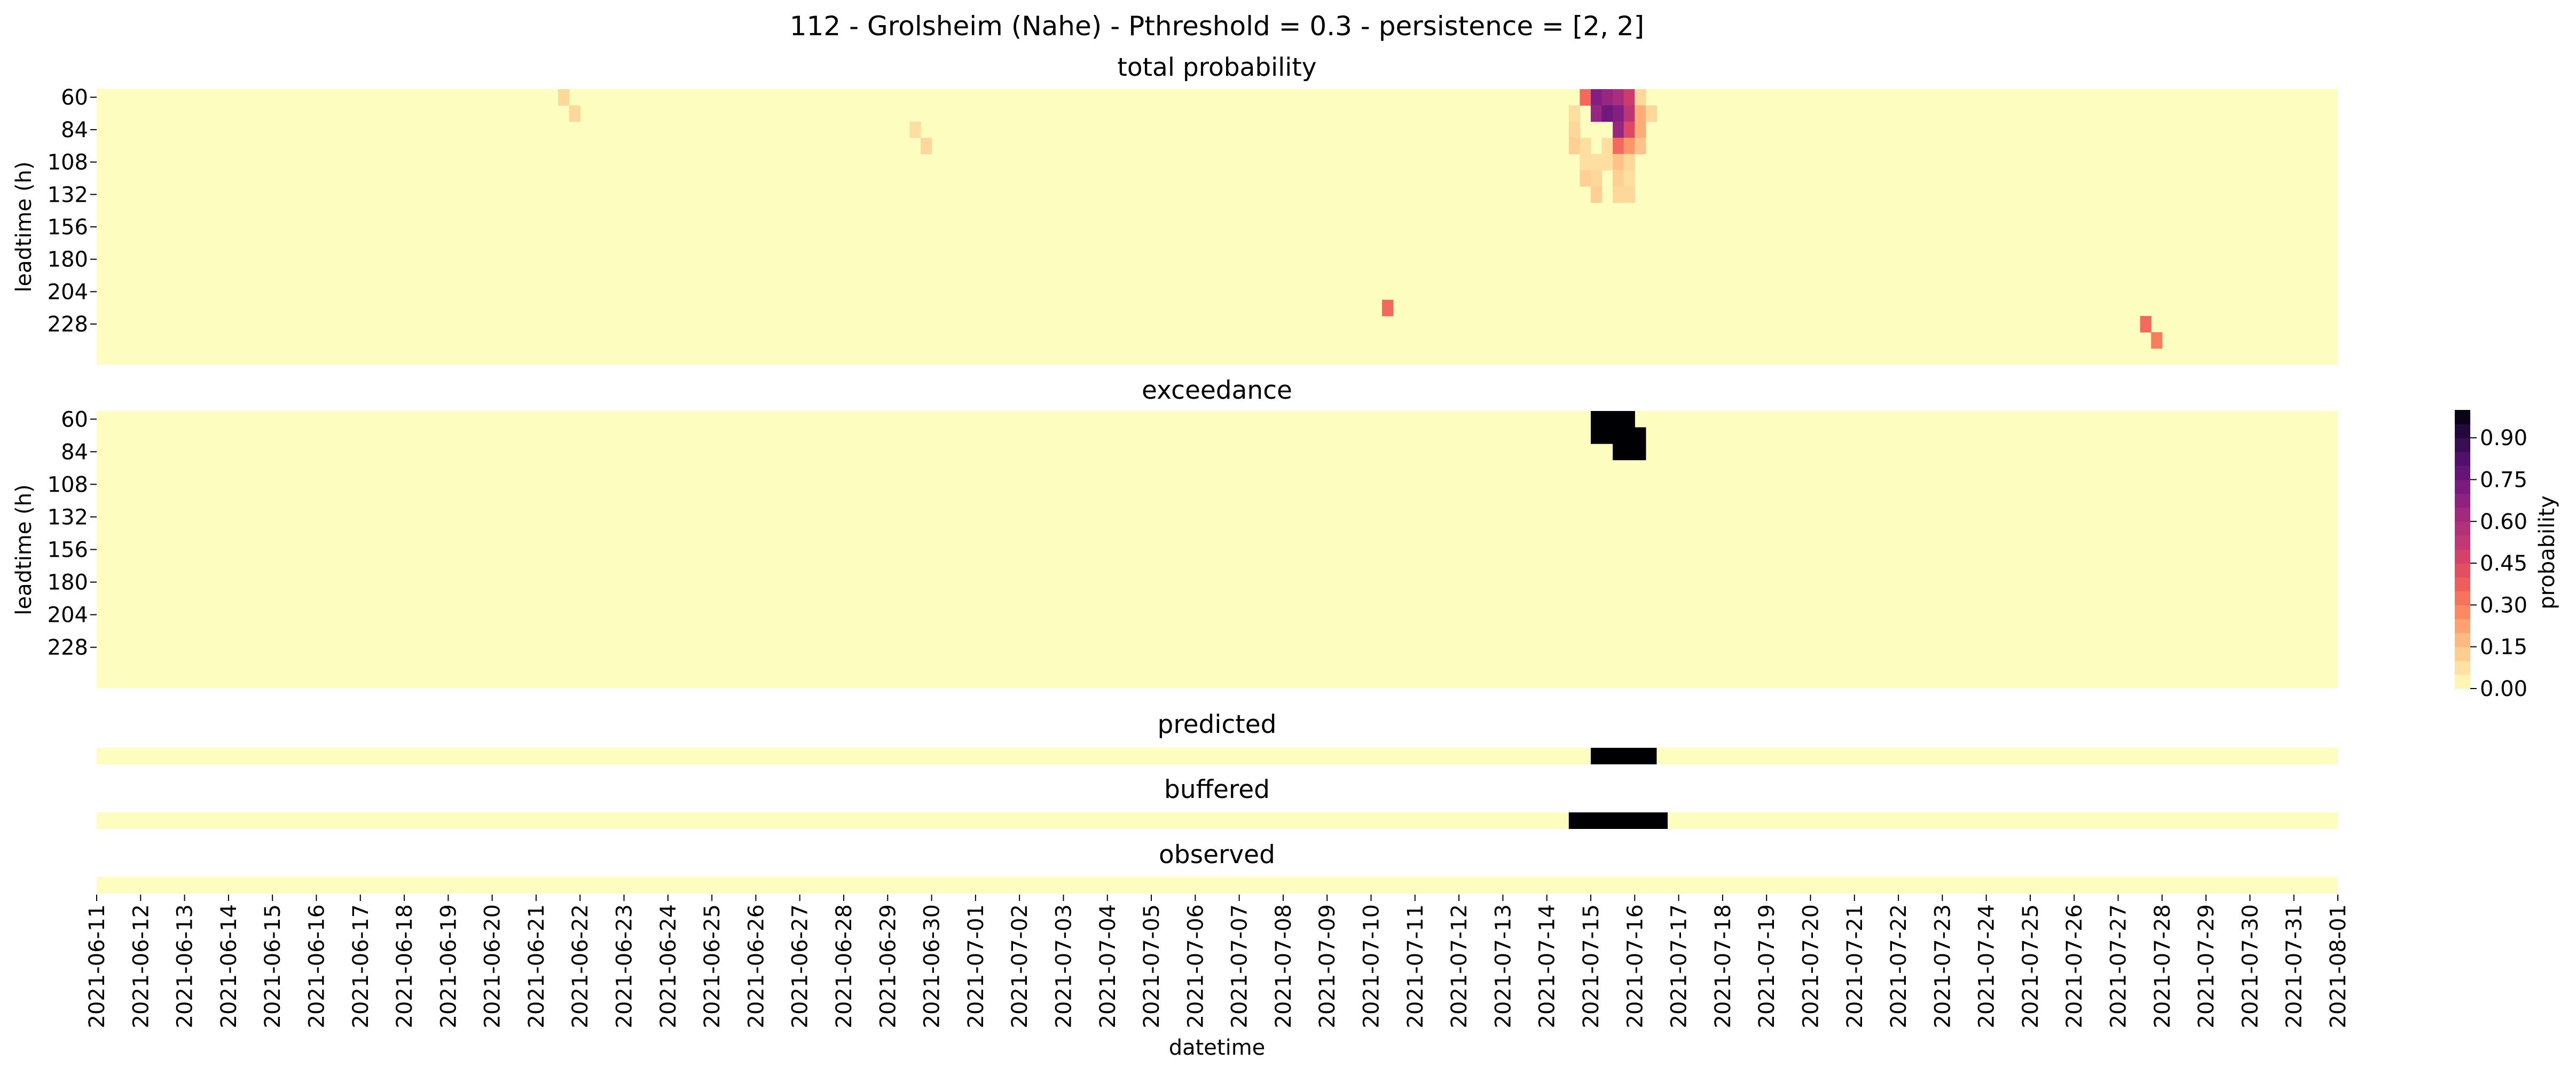 Image resolution: width=2576 pixels, height=1075 pixels. I want to click on buffered-strip, so click(1217, 820).